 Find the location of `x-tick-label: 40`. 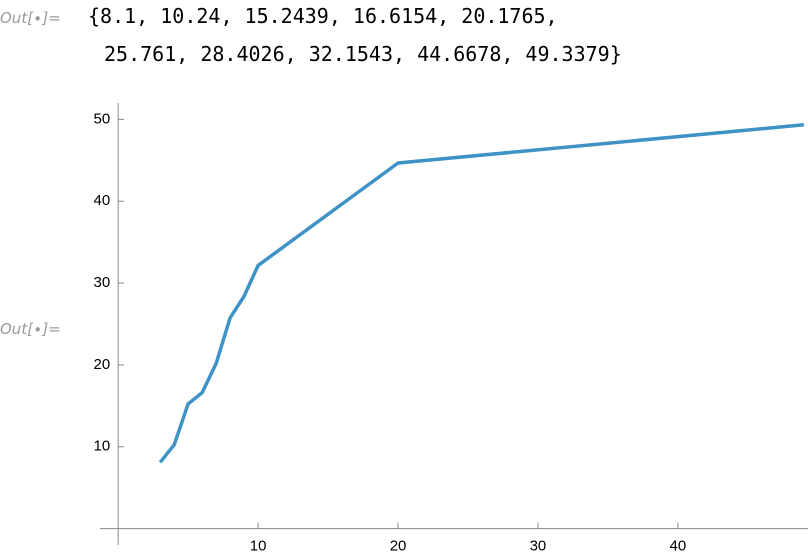

x-tick-label: 40 is located at coordinates (678, 546).